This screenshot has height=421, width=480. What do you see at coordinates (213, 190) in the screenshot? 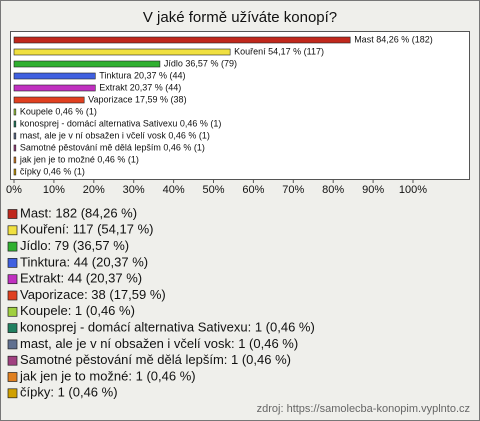
I see `x-tick-label: 50%` at bounding box center [213, 190].